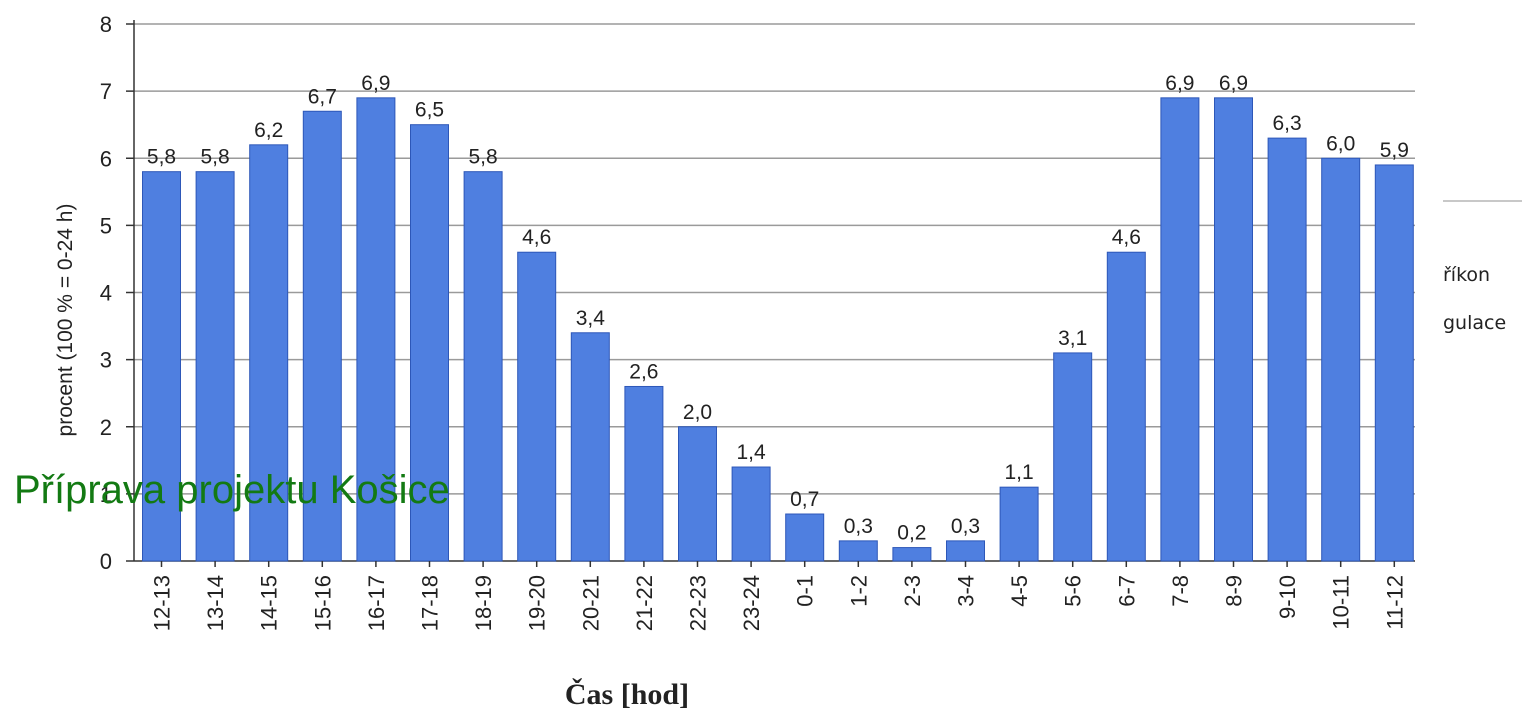 Image resolution: width=1522 pixels, height=714 pixels. Describe the element at coordinates (1286, 123) in the screenshot. I see `value-label: 6,3` at that location.